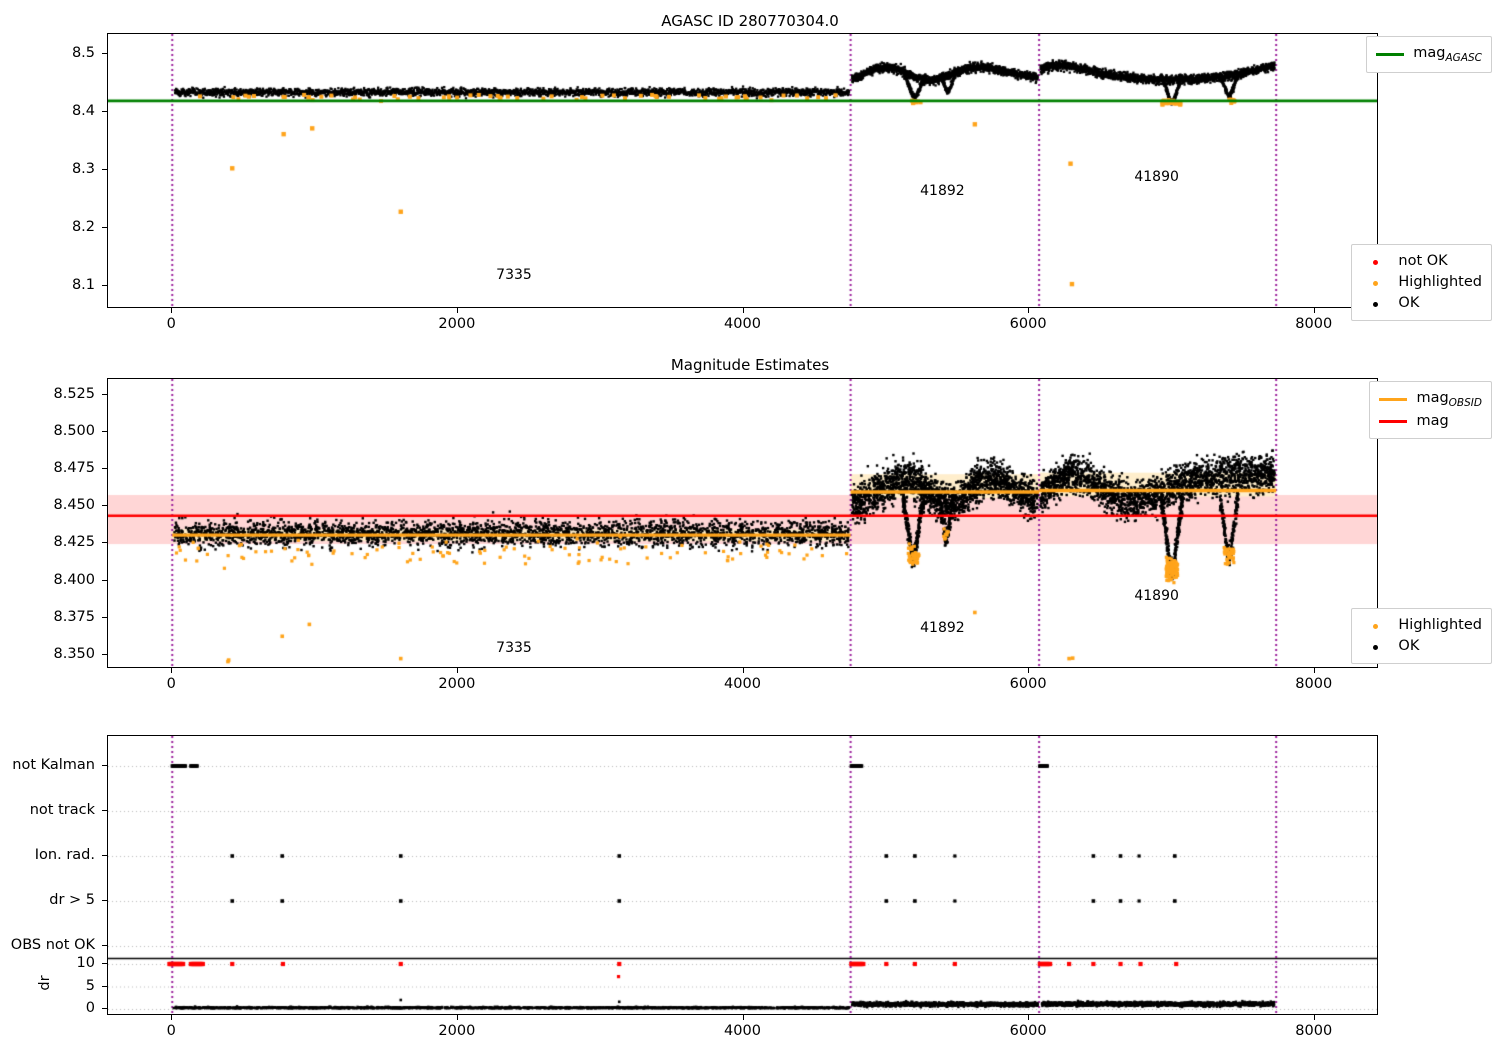 This screenshot has width=1500, height=1050. Describe the element at coordinates (1440, 282) in the screenshot. I see `legend-label-highlighted: Highlighted` at that location.